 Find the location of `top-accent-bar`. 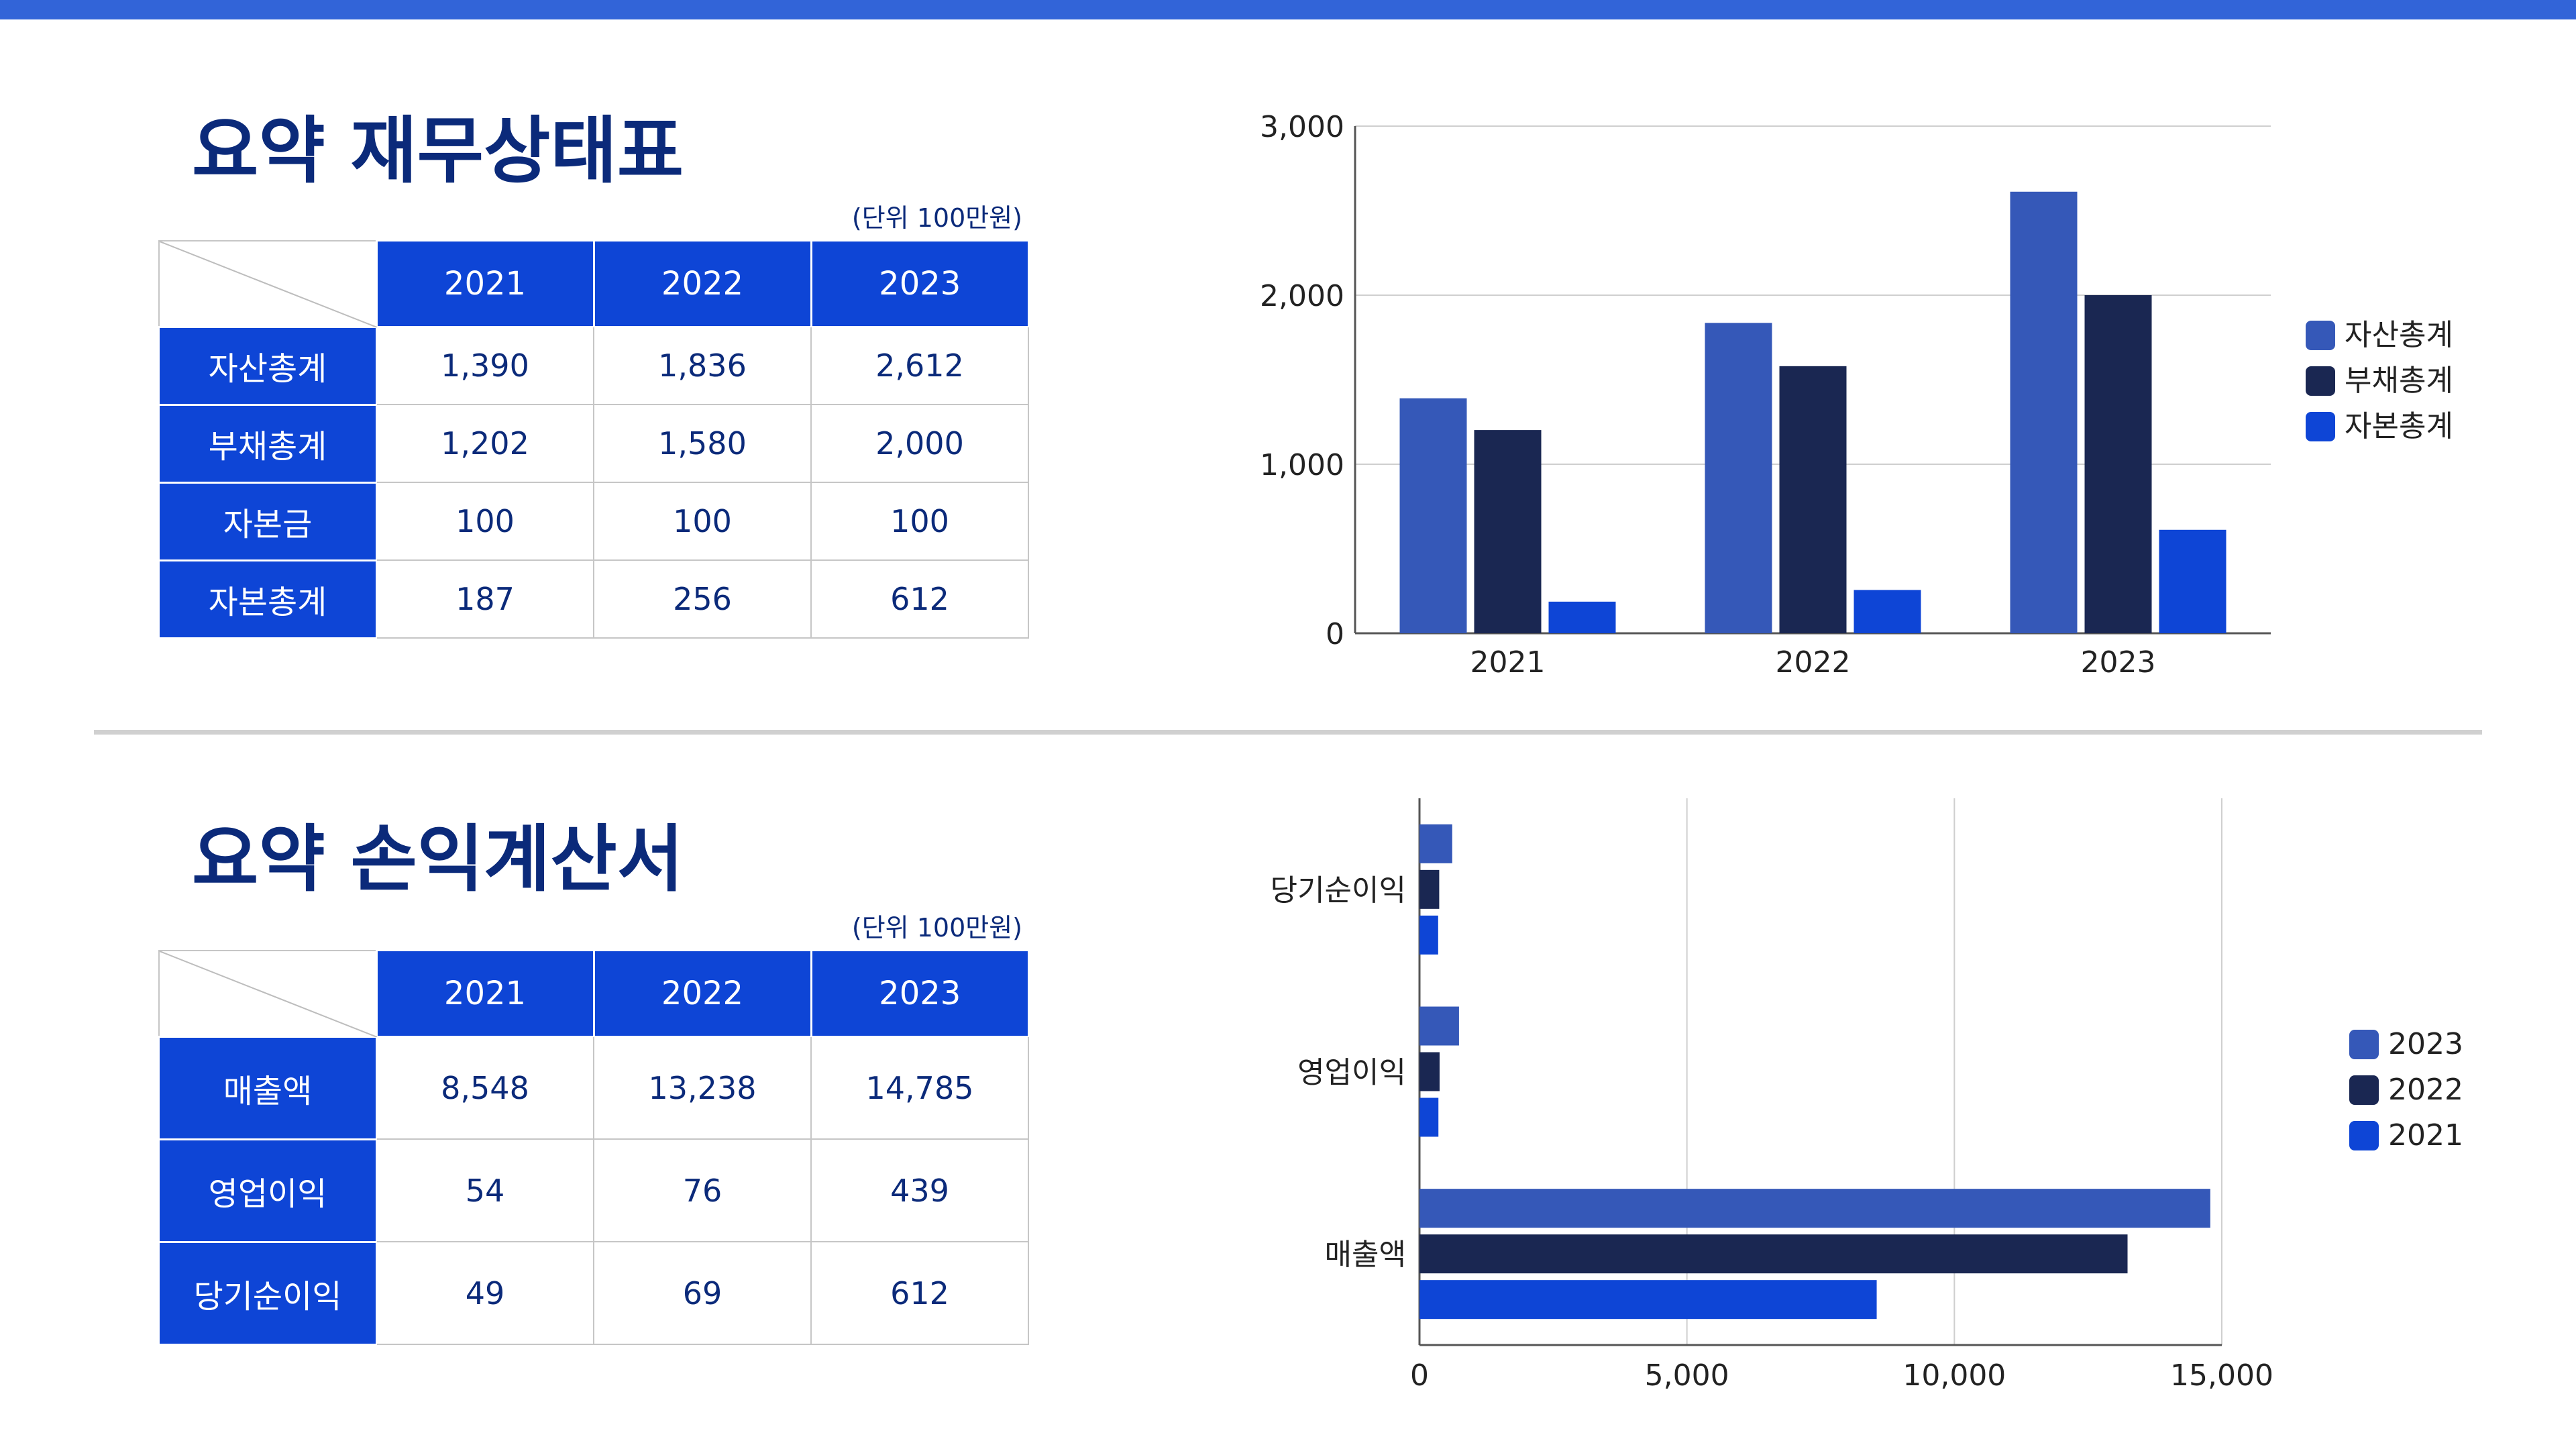

top-accent-bar is located at coordinates (1288, 9).